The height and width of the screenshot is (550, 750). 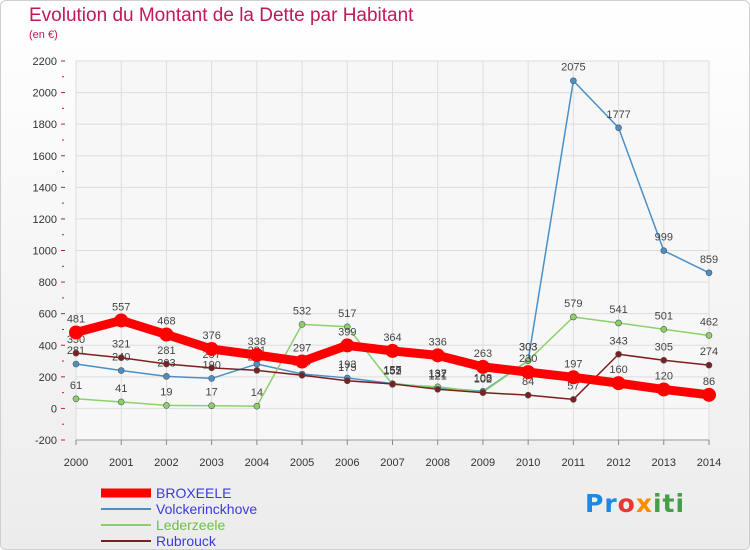 What do you see at coordinates (193, 493) in the screenshot?
I see `legend-label: BROXEELE` at bounding box center [193, 493].